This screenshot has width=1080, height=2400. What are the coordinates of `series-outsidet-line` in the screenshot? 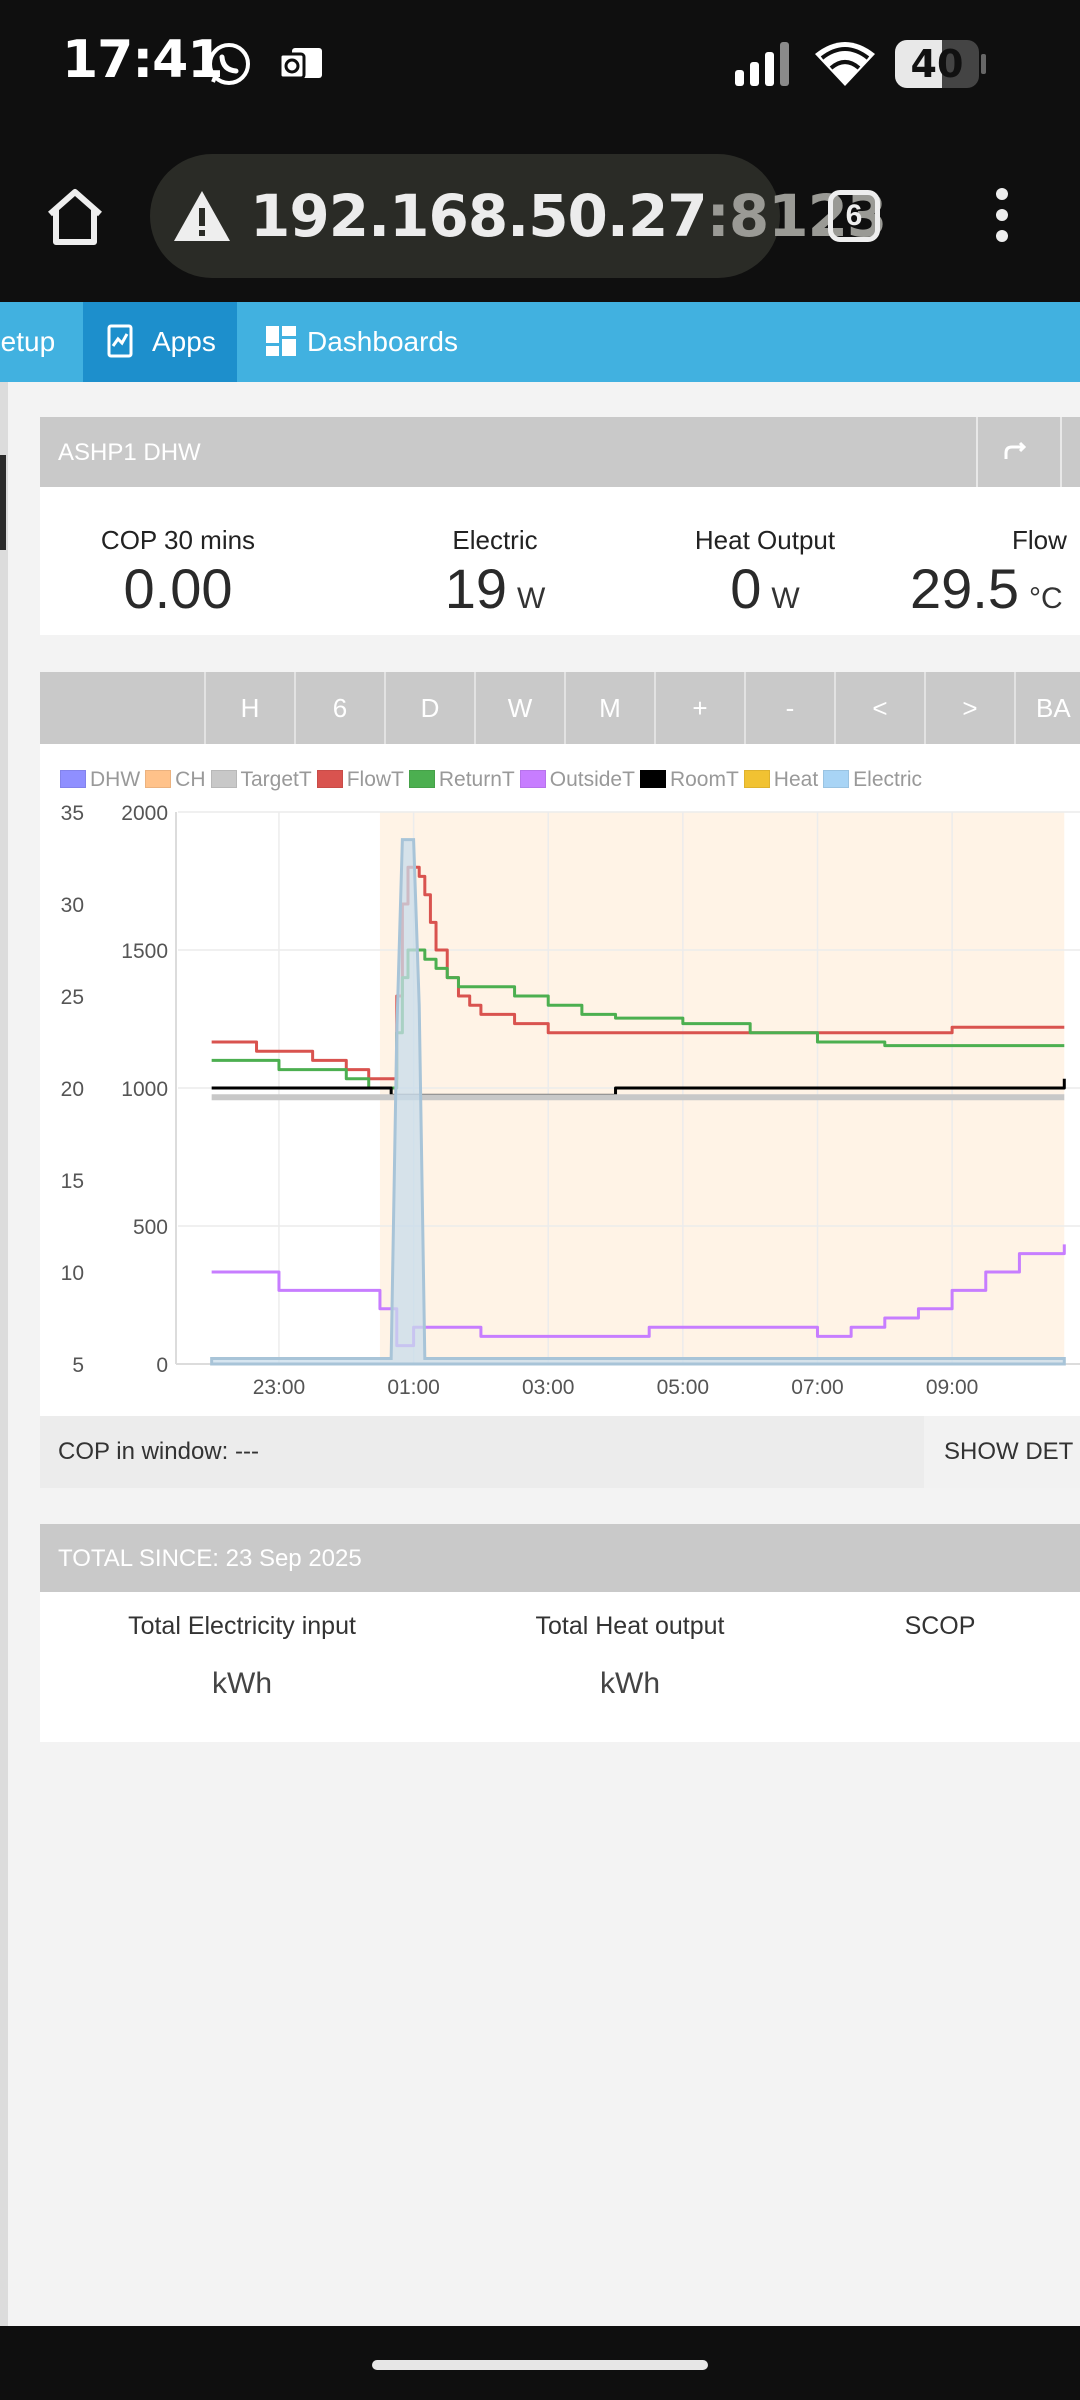 It's located at (638, 1296).